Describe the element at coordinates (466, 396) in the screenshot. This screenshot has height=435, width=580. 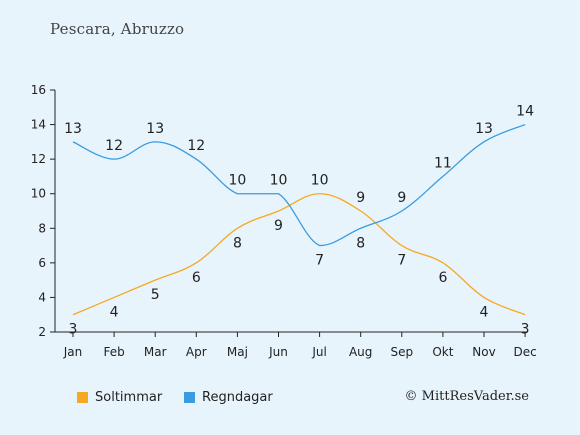
I see `credit-text: © MittResVader.se` at that location.